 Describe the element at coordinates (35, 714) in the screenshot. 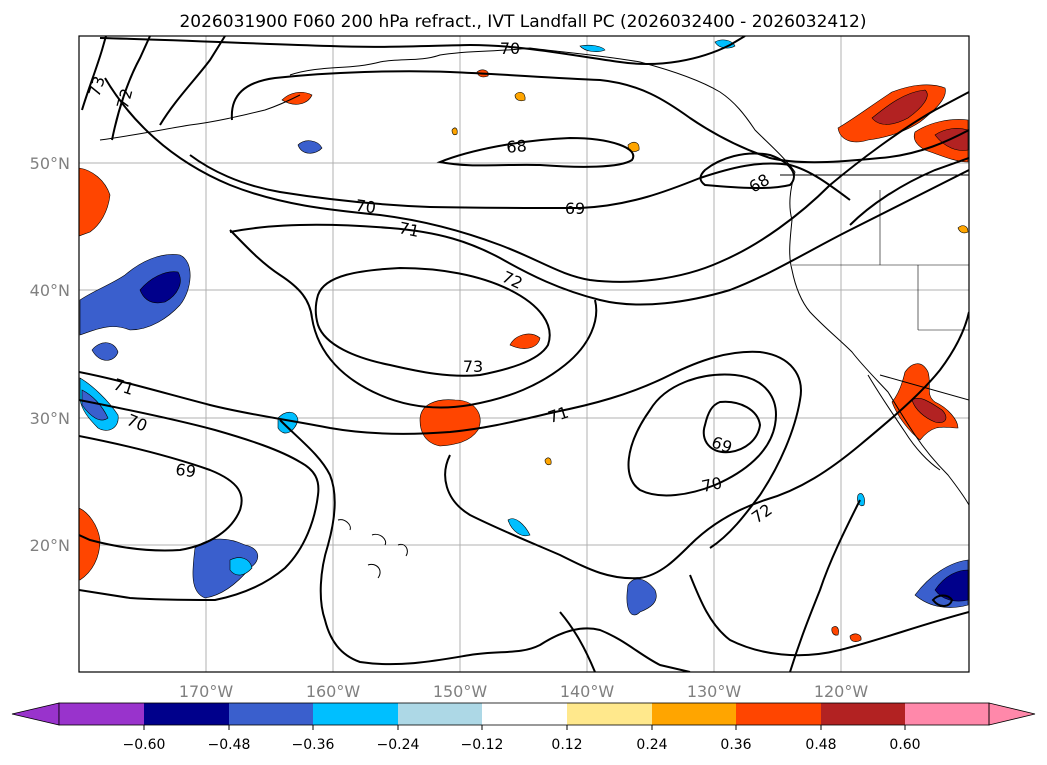

I see `colorbar-extend-left` at that location.